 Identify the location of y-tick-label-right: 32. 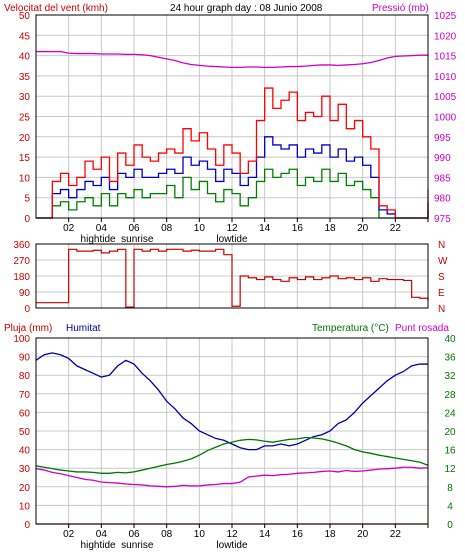
(450, 376).